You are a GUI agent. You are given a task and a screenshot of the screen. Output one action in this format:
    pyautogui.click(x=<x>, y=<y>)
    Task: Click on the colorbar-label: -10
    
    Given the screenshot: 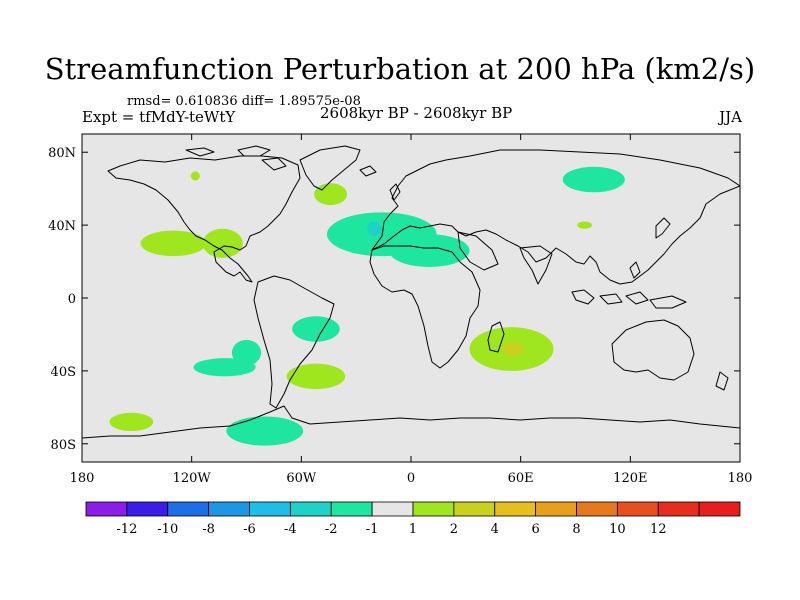 What is the action you would take?
    pyautogui.click(x=167, y=529)
    